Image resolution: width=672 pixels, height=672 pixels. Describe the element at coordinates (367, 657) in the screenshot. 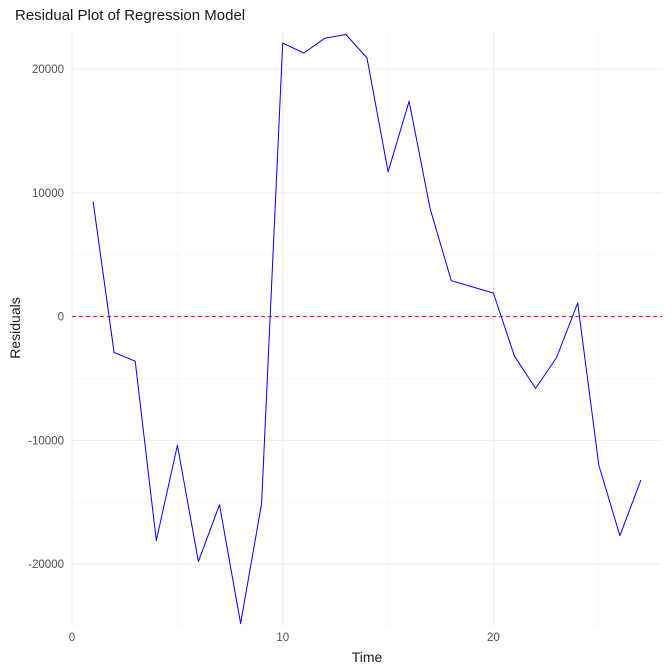

I see `x-axis-title: Time` at that location.